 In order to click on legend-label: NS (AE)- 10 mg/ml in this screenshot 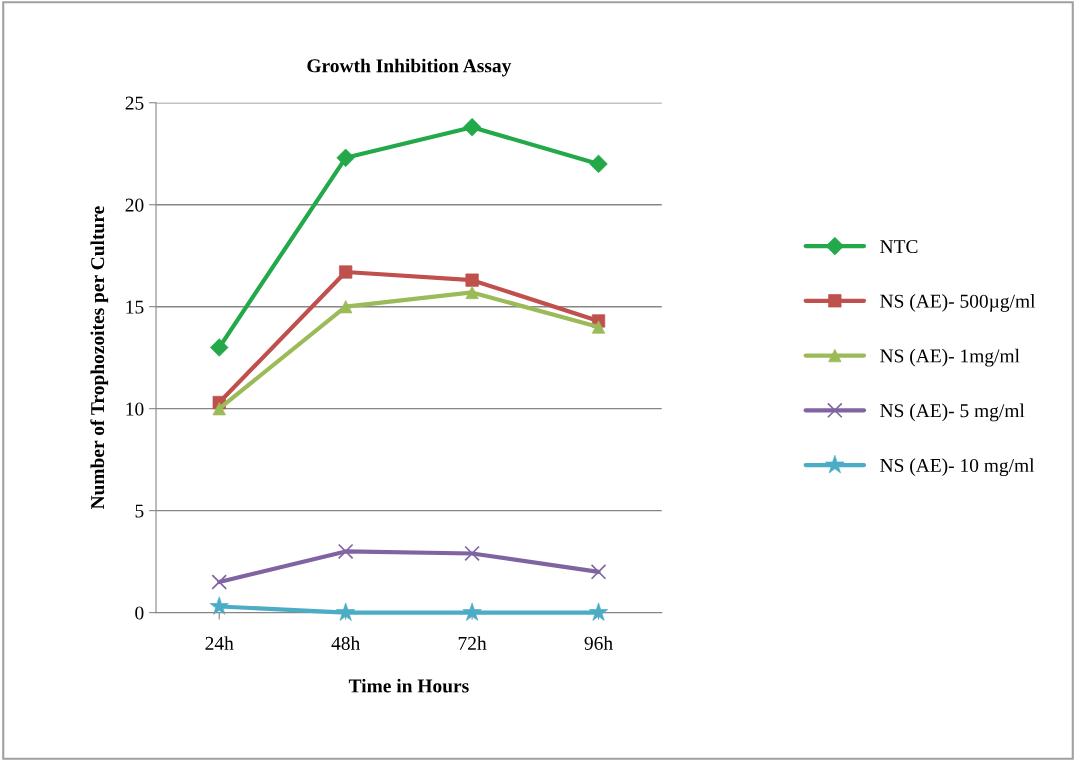, I will do `click(957, 467)`.